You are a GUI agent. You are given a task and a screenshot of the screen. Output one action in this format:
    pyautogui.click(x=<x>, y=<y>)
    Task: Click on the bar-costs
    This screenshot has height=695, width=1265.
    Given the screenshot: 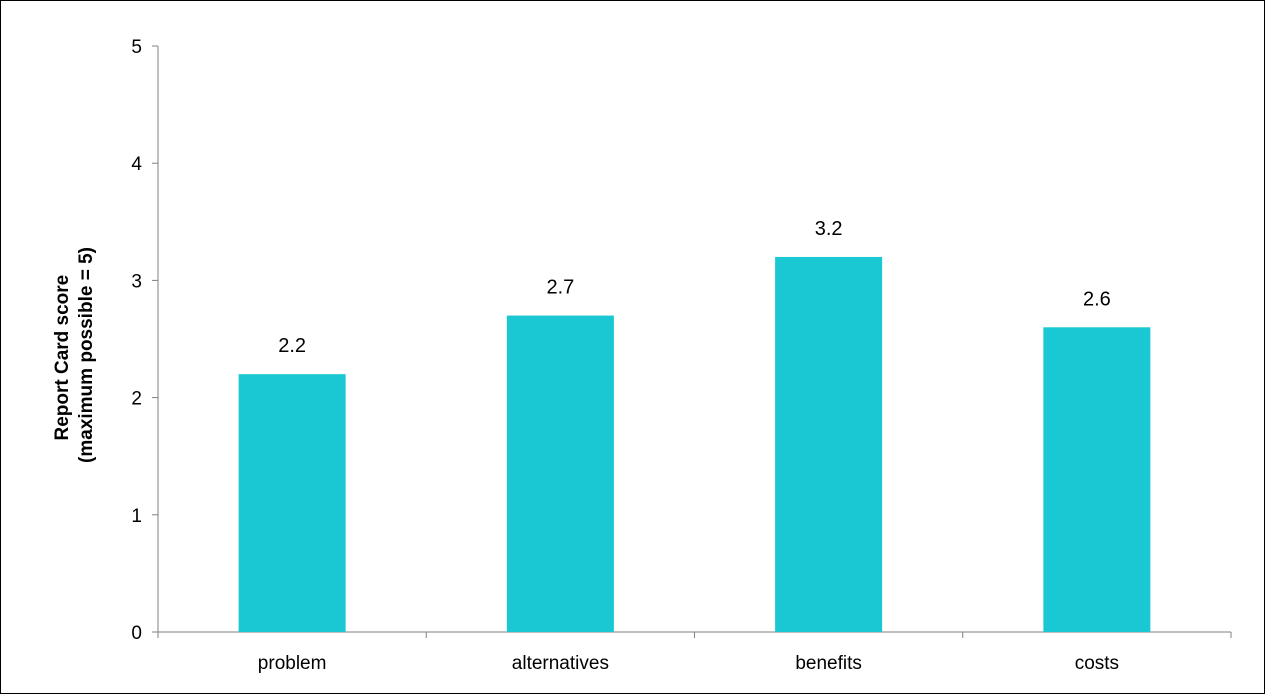 What is the action you would take?
    pyautogui.click(x=1097, y=479)
    